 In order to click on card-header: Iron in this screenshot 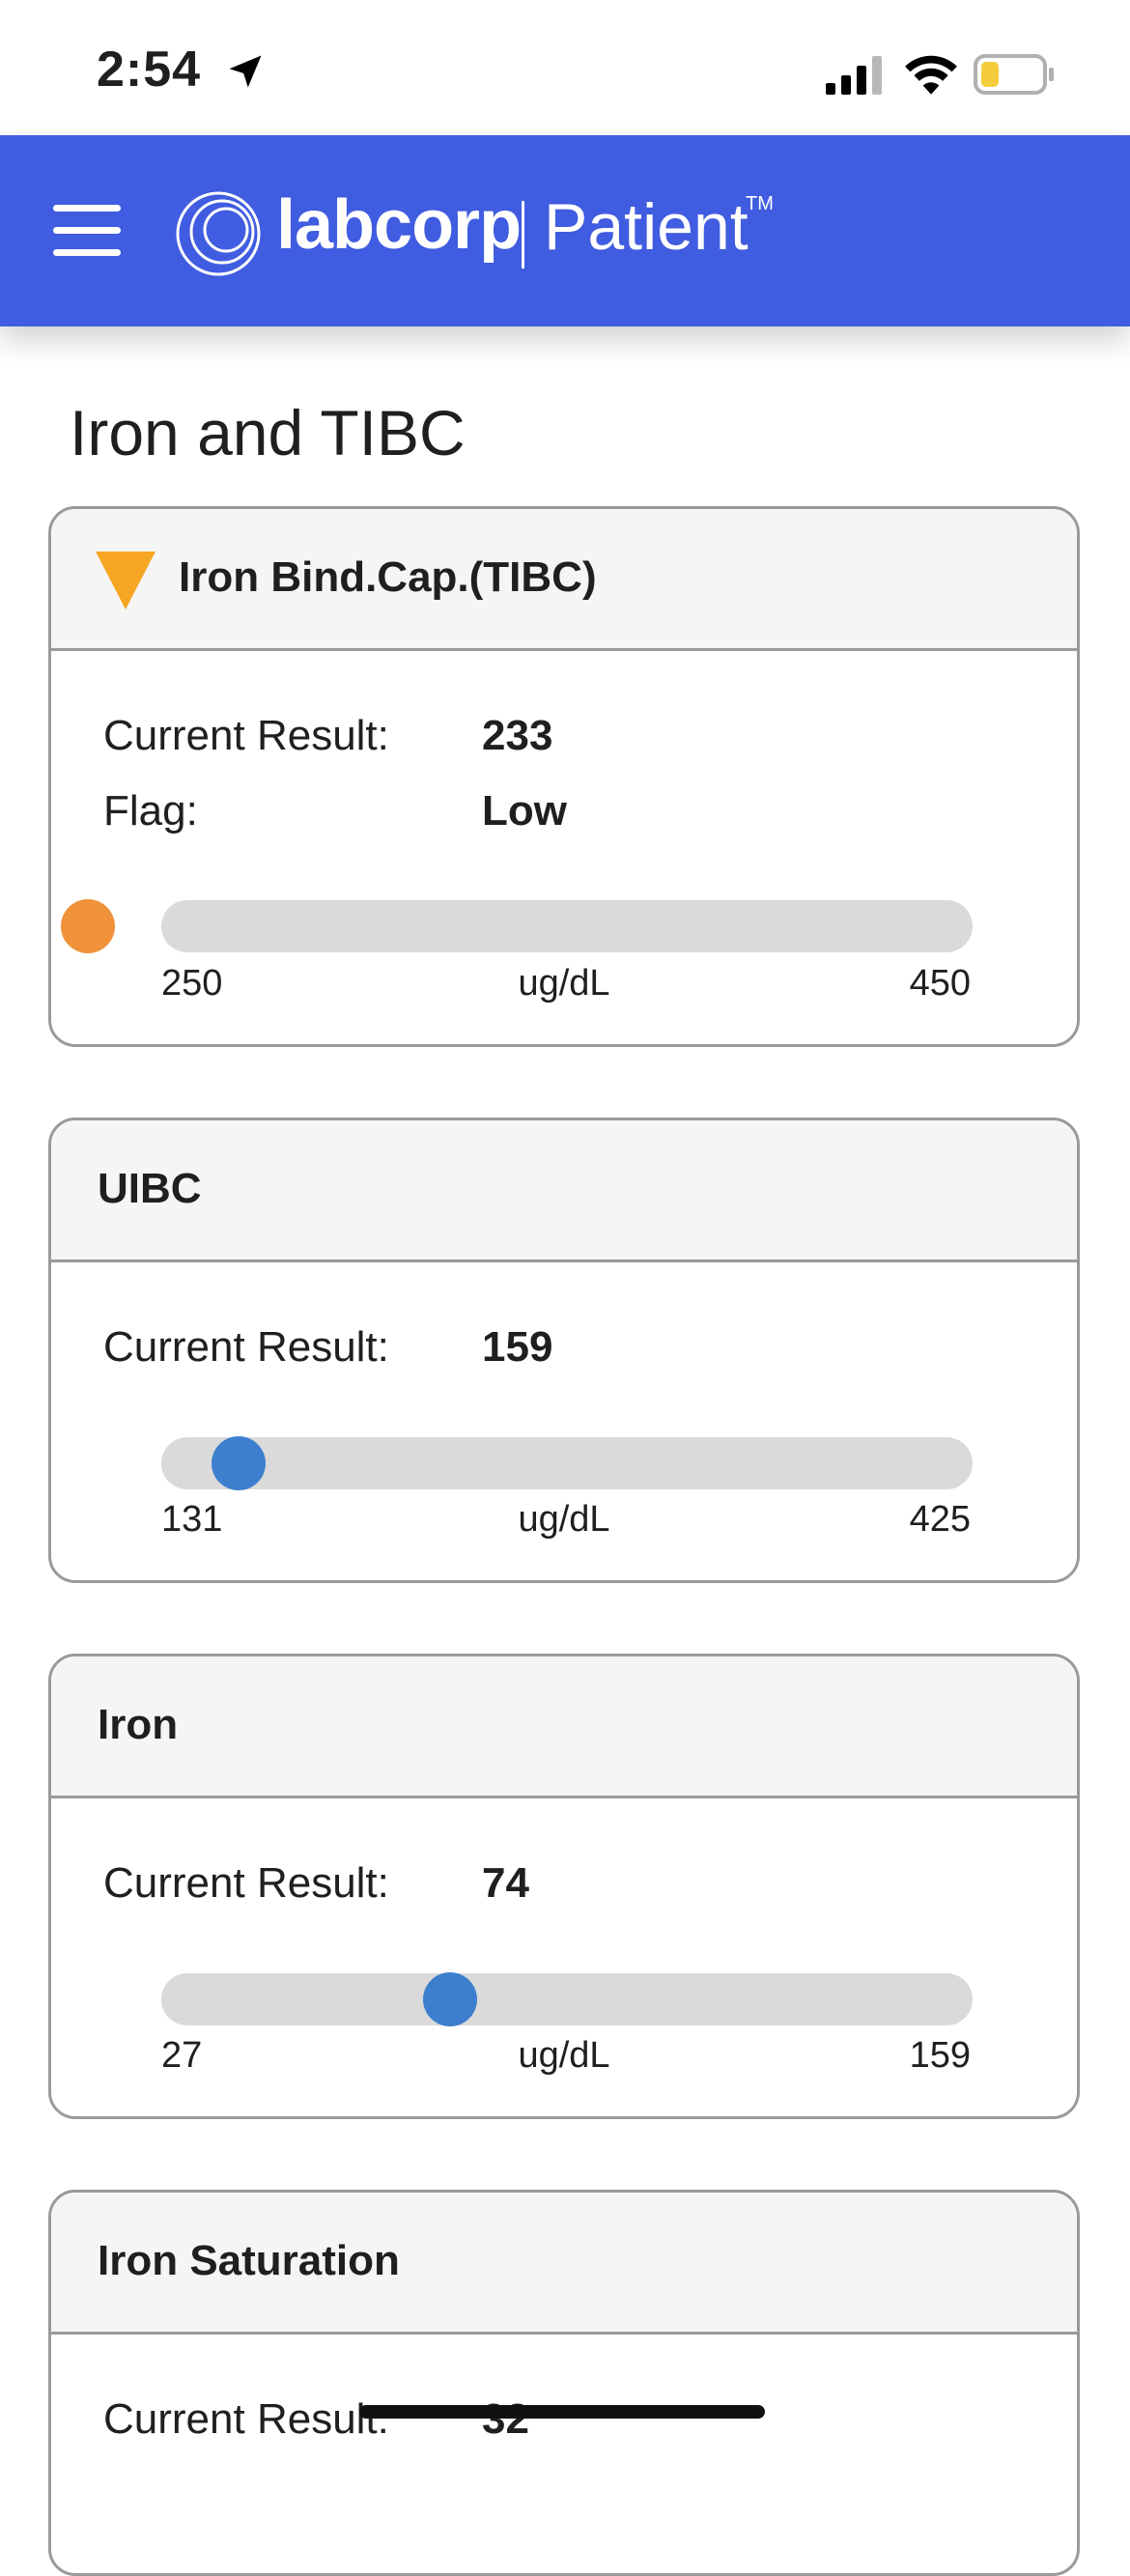, I will do `click(564, 1727)`.